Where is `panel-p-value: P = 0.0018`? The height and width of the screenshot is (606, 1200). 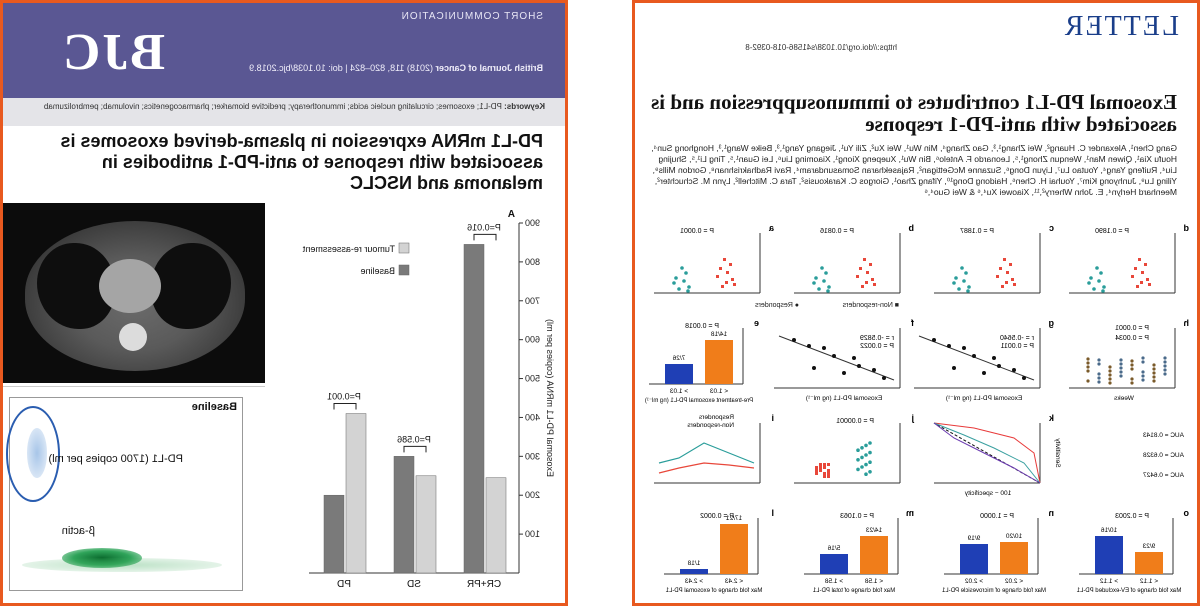
panel-p-value: P = 0.0018 is located at coordinates (702, 326).